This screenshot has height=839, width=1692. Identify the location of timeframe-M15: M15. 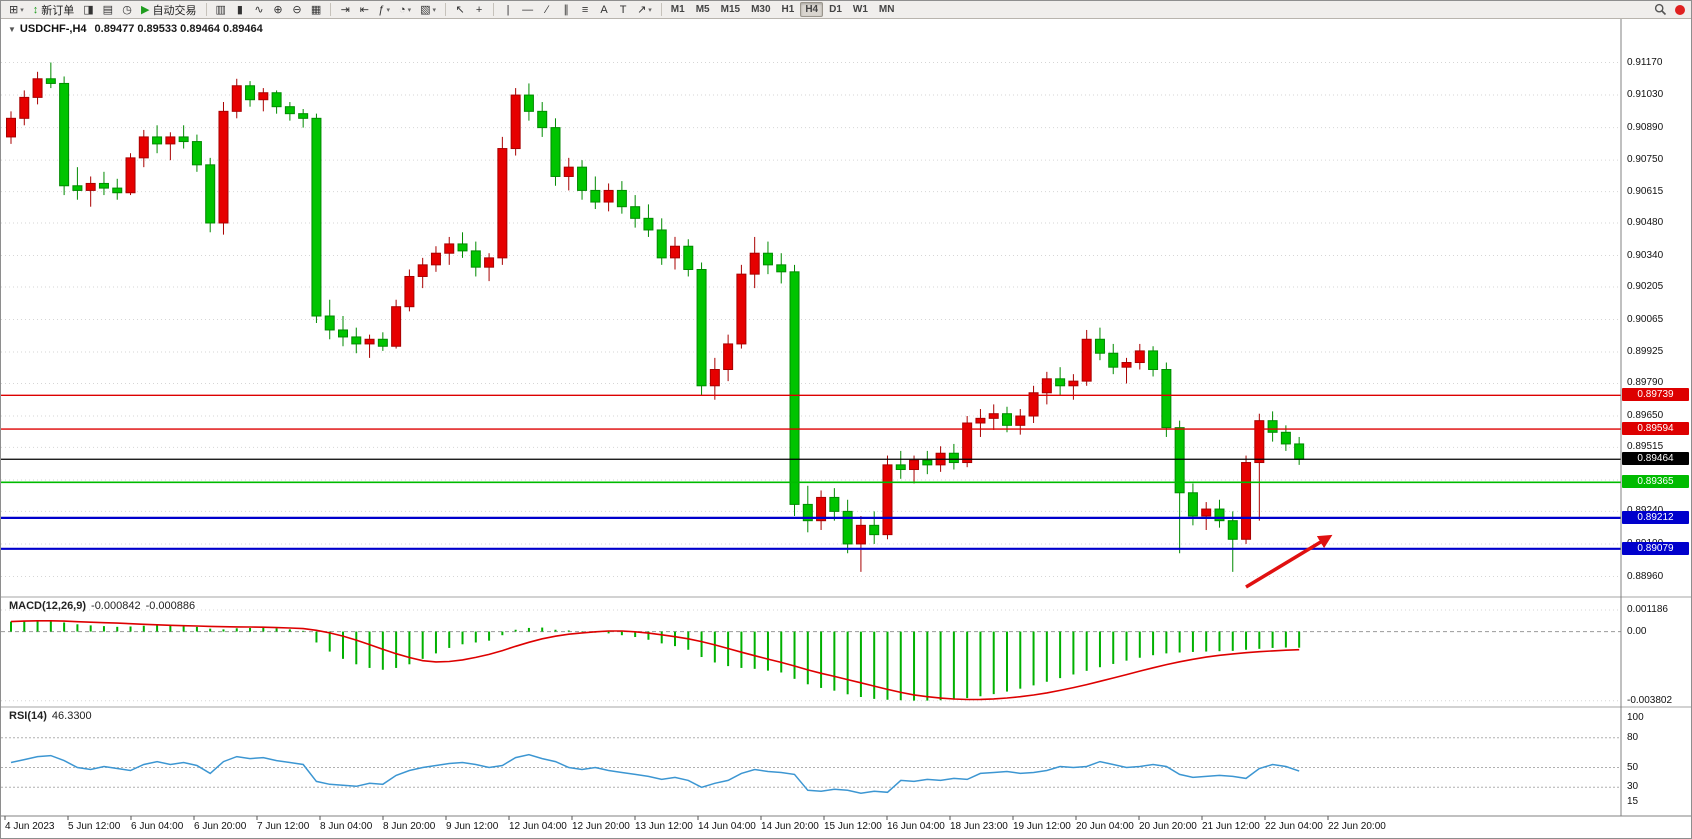
(730, 9).